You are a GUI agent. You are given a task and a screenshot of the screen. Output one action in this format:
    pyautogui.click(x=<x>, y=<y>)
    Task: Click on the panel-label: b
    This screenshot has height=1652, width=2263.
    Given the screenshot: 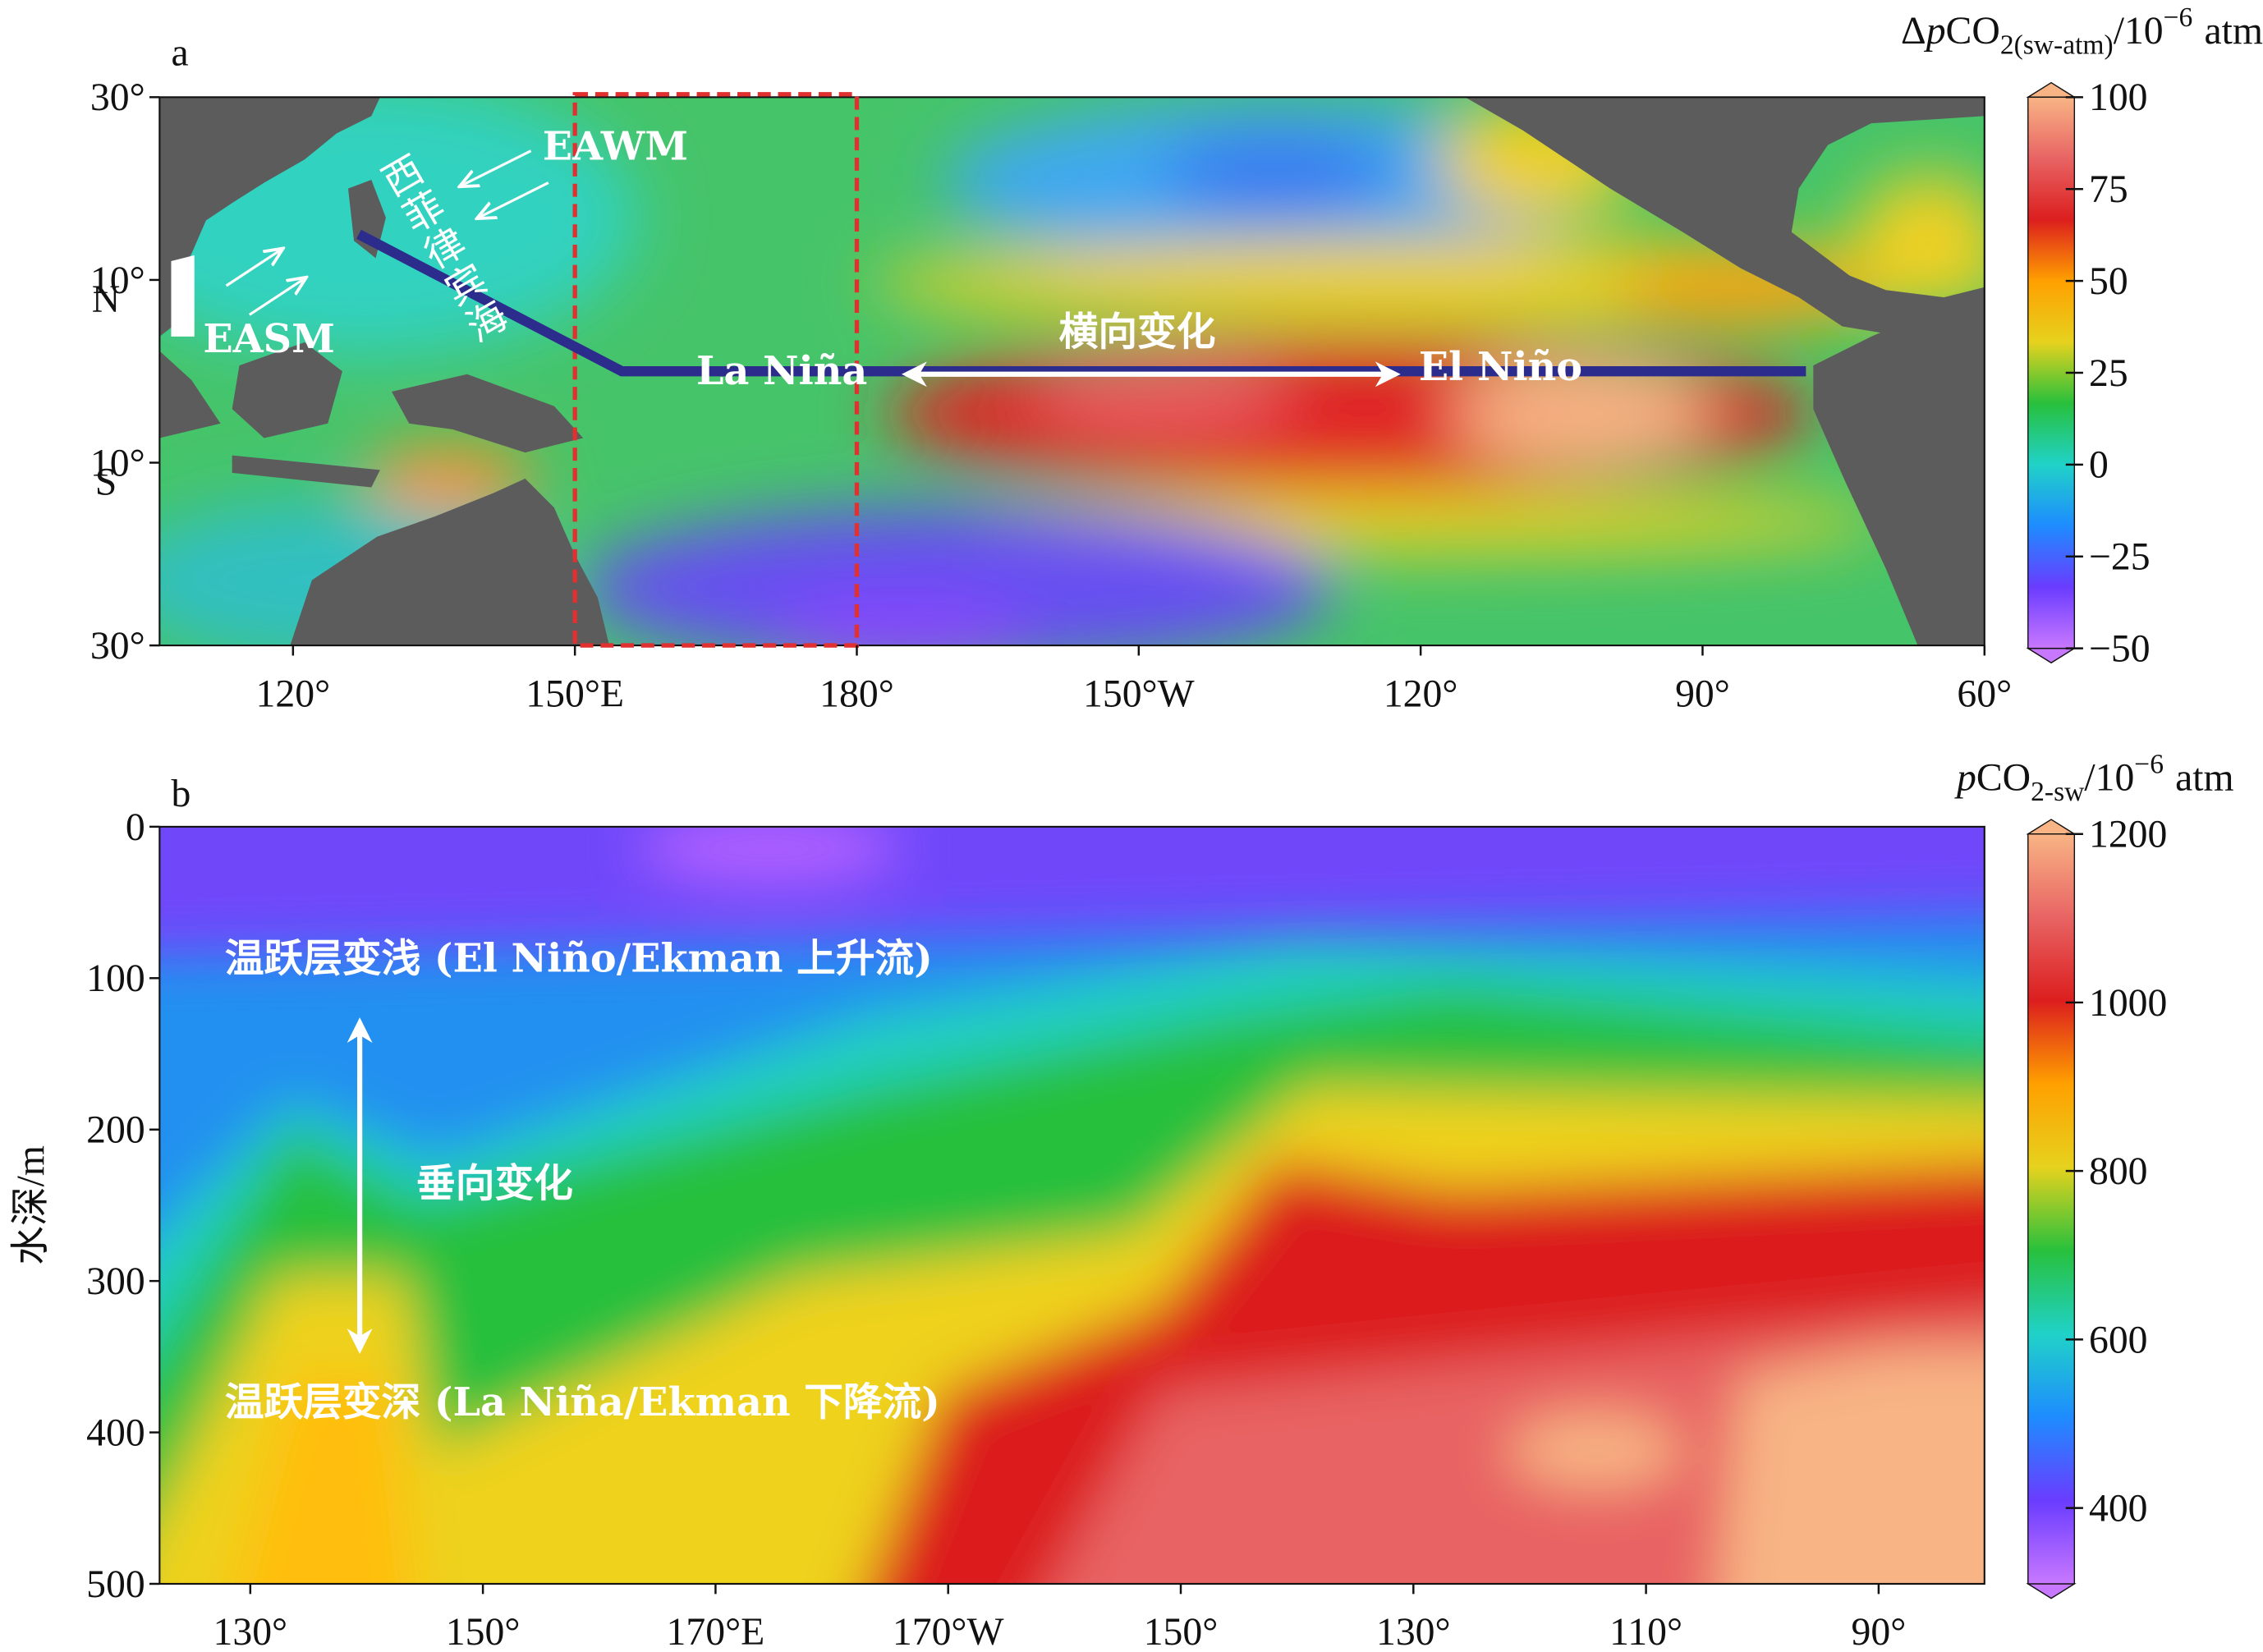 What is the action you would take?
    pyautogui.click(x=180, y=794)
    